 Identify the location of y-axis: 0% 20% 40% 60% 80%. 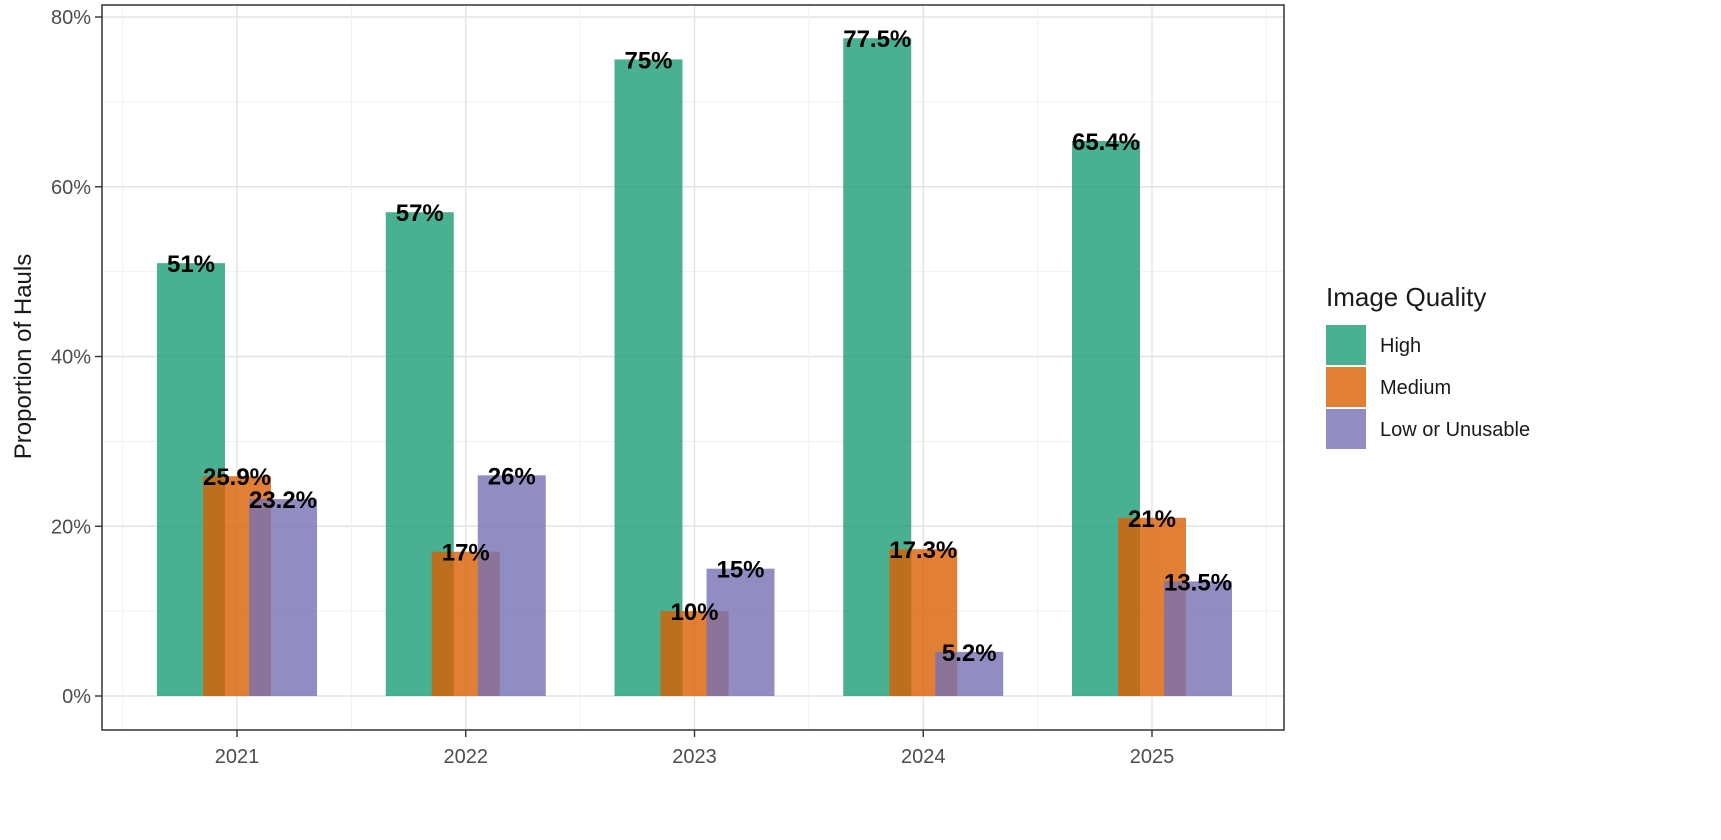
(76, 357).